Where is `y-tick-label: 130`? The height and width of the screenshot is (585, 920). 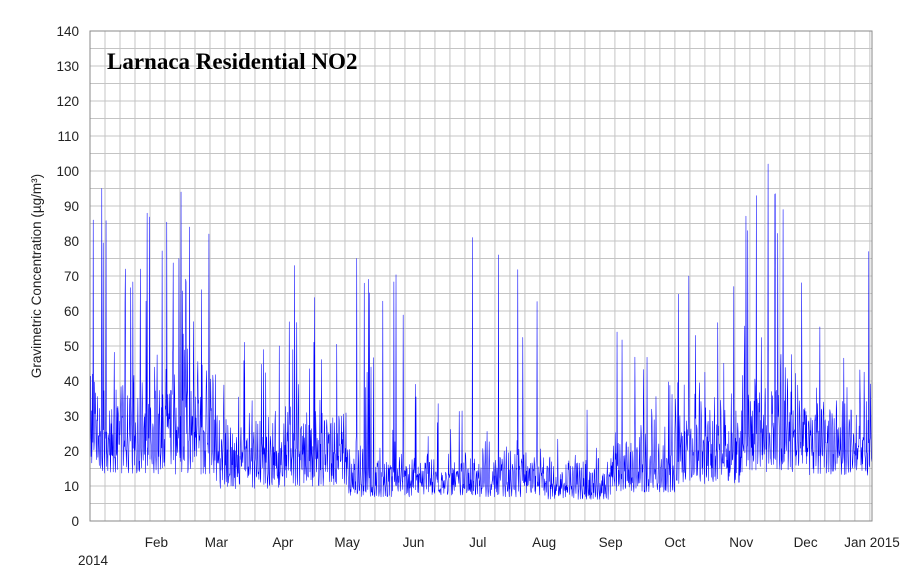 y-tick-label: 130 is located at coordinates (67, 66).